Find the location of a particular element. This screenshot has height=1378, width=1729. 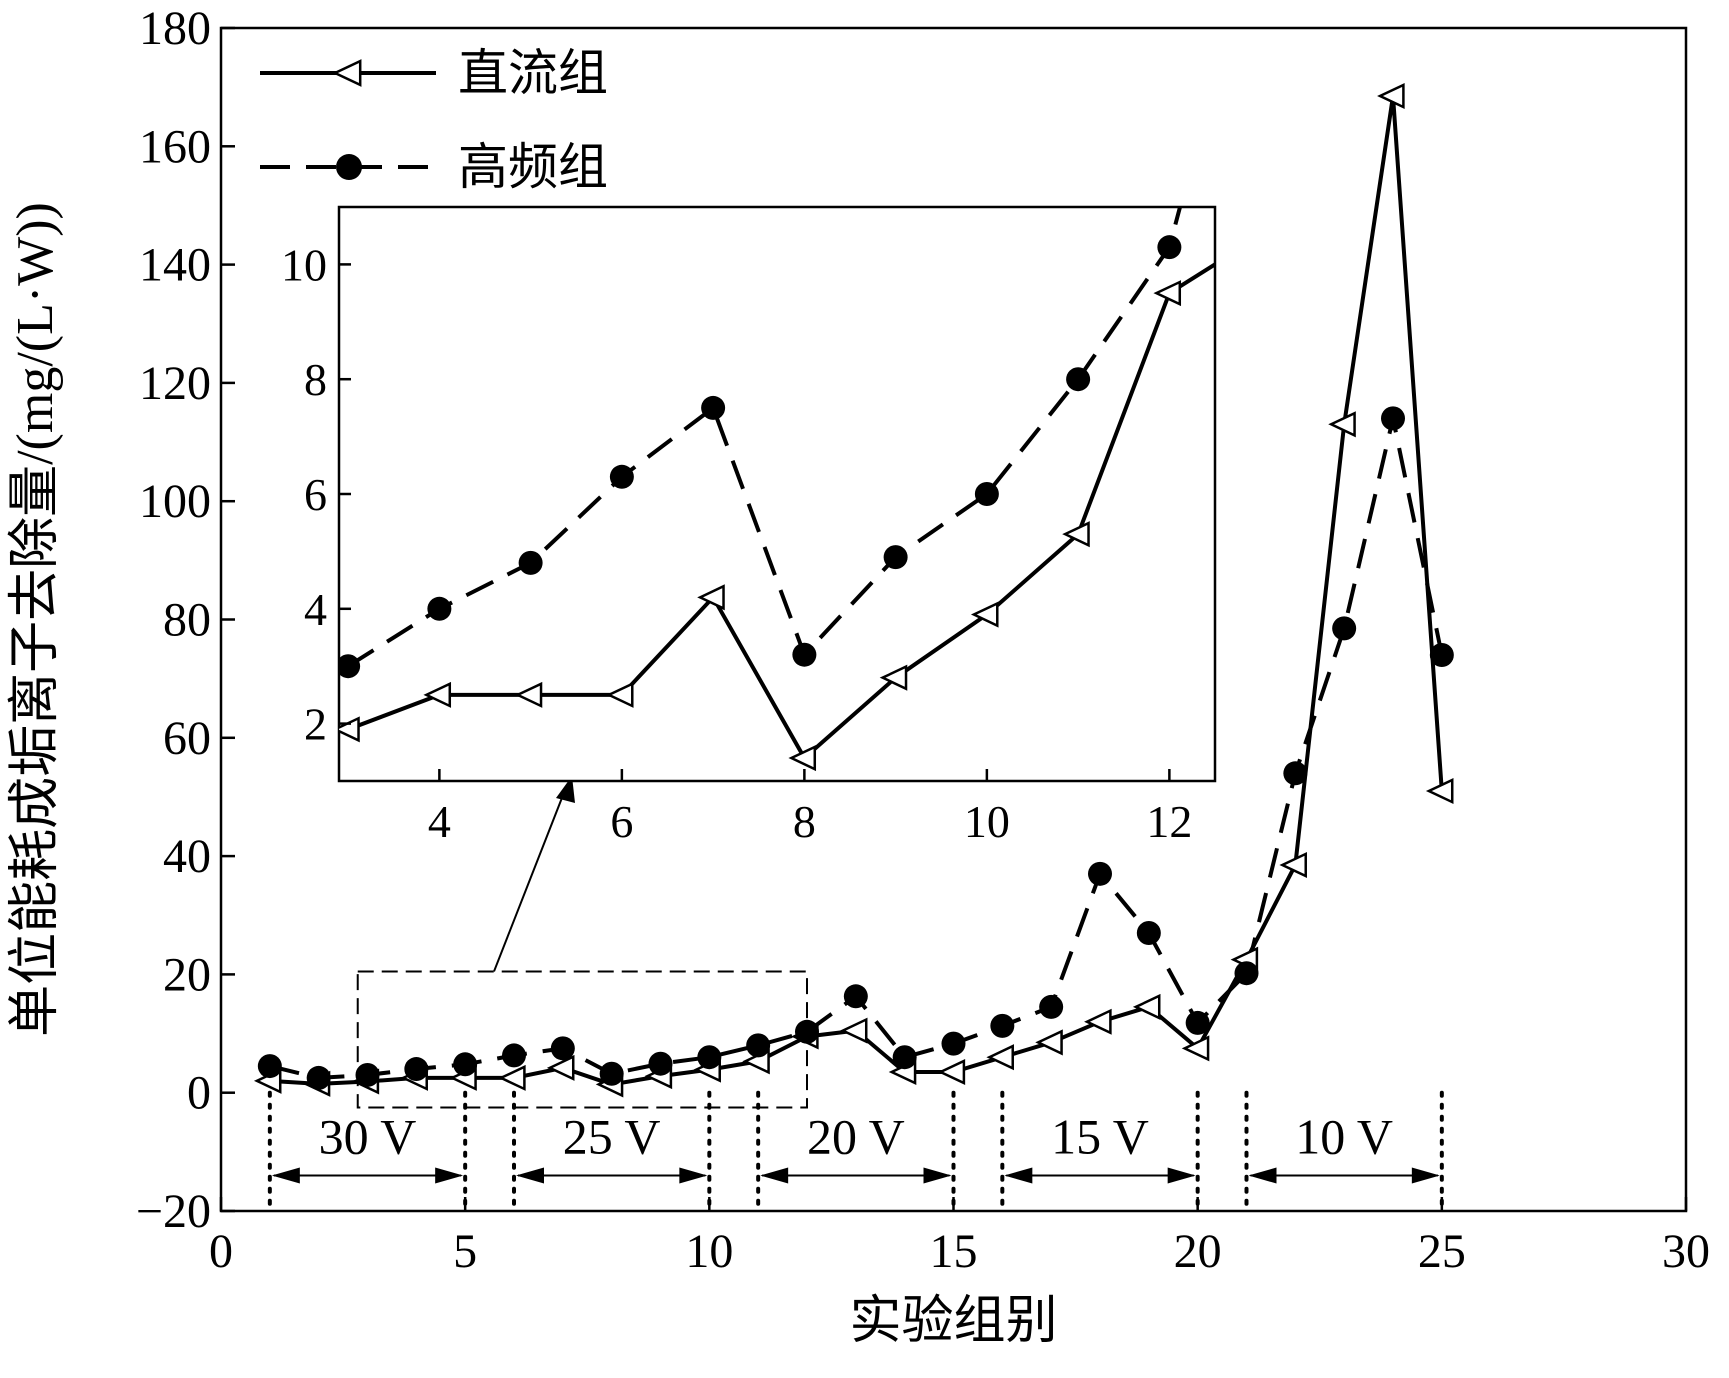

y-tick-label: 120 is located at coordinates (175, 383).